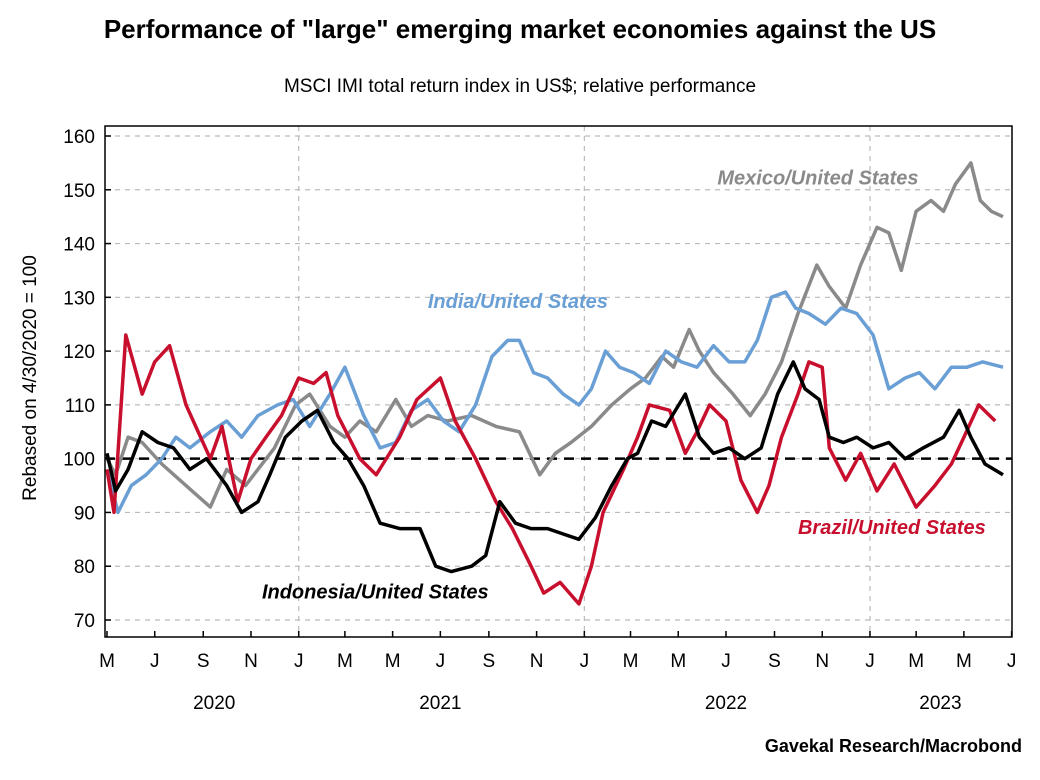  Describe the element at coordinates (940, 703) in the screenshot. I see `year-label: 2023` at that location.